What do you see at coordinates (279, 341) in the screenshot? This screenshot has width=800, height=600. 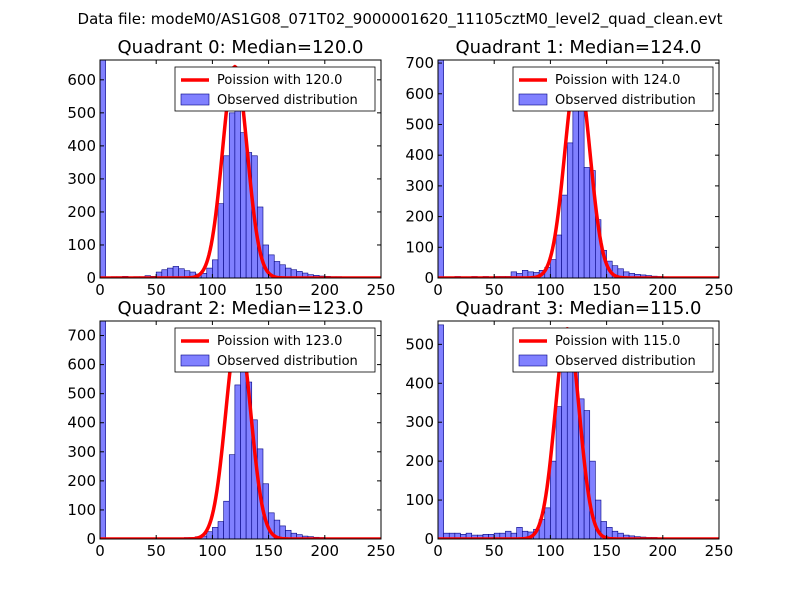 I see `legend-label-fit: Poission with 123.0` at bounding box center [279, 341].